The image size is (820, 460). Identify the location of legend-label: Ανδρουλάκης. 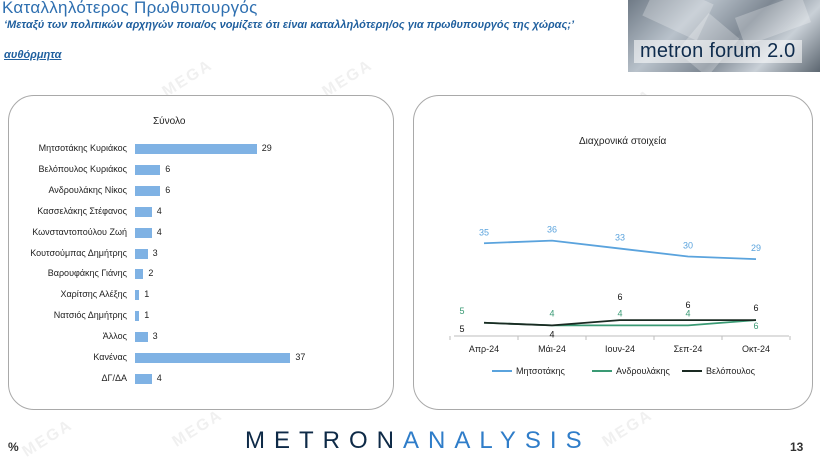
(643, 371).